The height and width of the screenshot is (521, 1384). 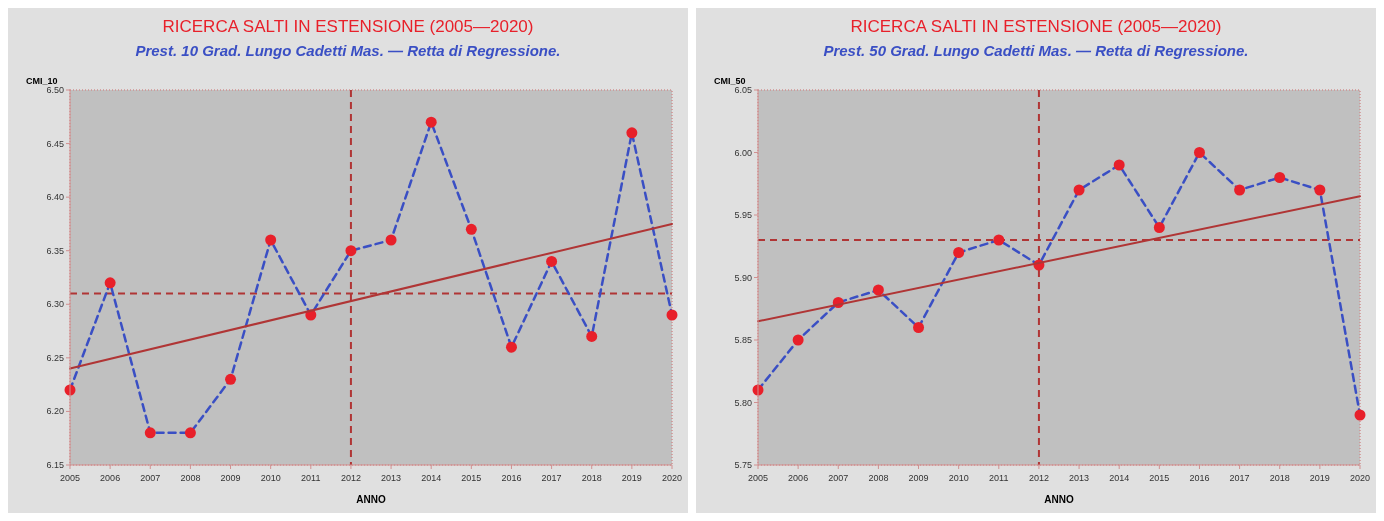 I want to click on y-axis-title: CMI_10, so click(x=42, y=81).